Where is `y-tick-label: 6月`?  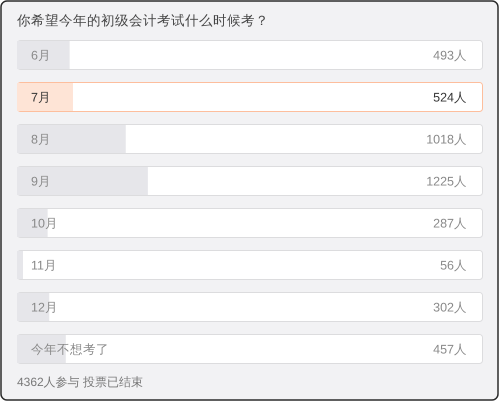
y-tick-label: 6月 is located at coordinates (41, 55).